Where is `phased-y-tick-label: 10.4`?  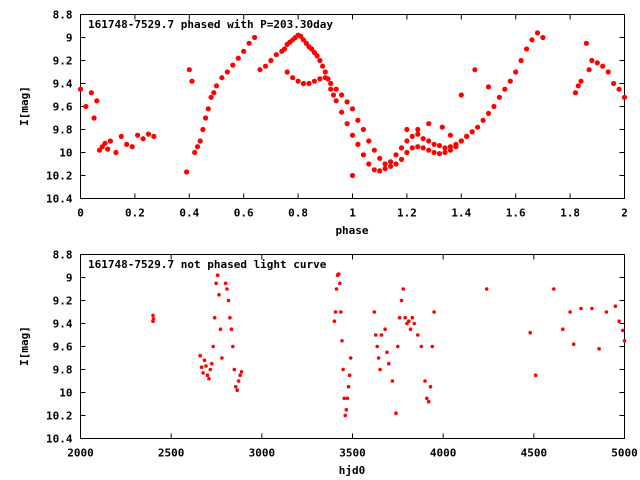 phased-y-tick-label: 10.4 is located at coordinates (59, 199).